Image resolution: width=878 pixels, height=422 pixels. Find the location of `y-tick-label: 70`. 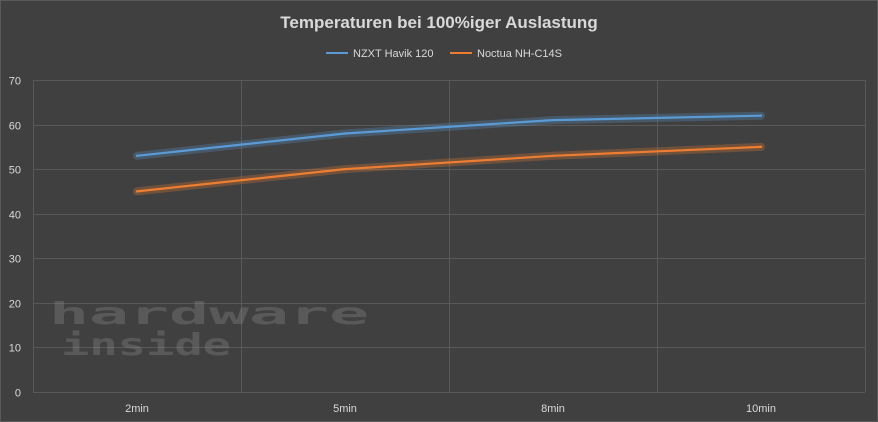

y-tick-label: 70 is located at coordinates (15, 82).